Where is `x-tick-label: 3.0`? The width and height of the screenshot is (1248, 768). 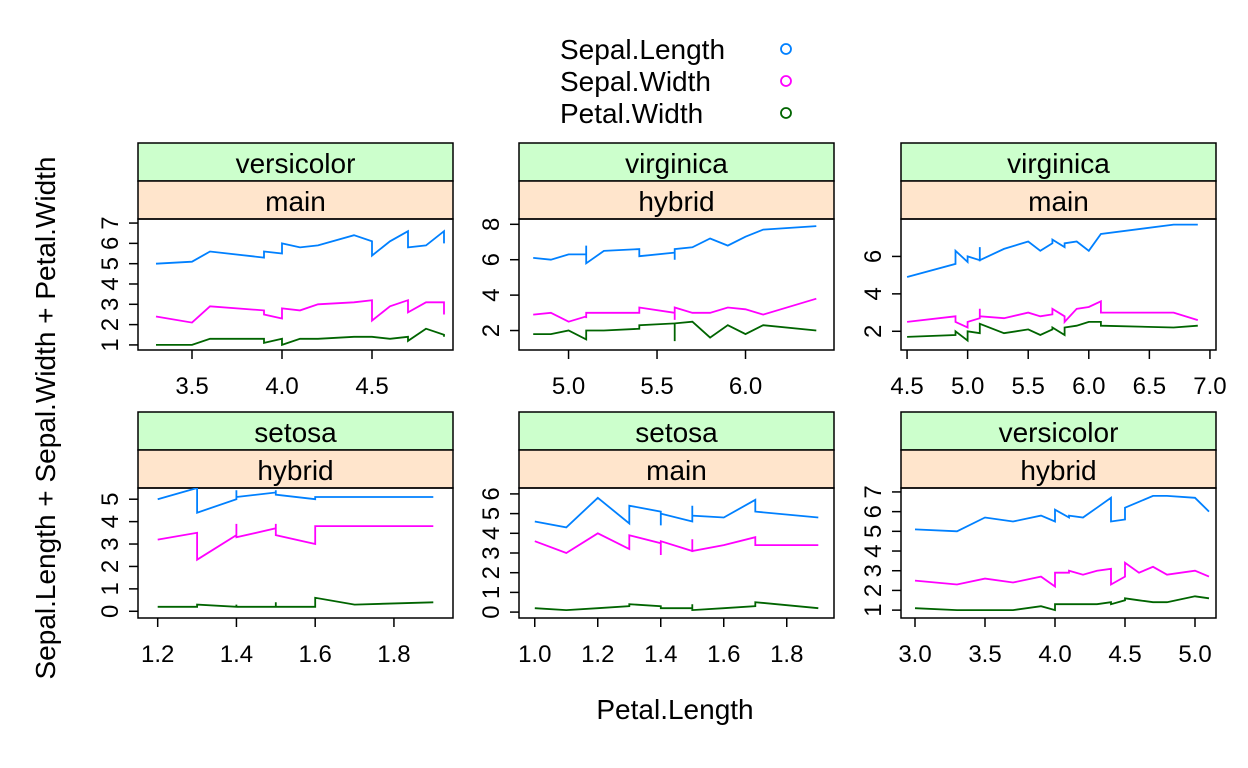
x-tick-label: 3.0 is located at coordinates (914, 654).